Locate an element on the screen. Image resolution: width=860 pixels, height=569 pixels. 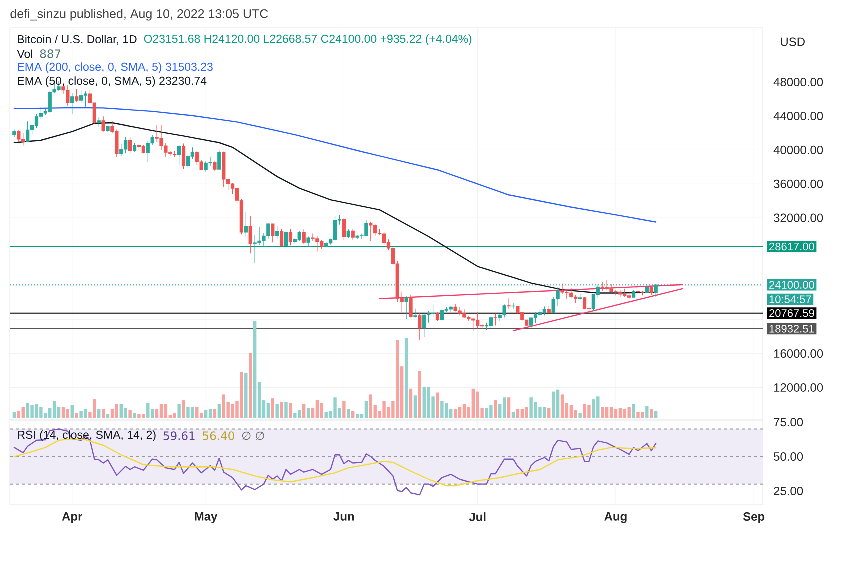
x-tick-label: Sep is located at coordinates (754, 518).